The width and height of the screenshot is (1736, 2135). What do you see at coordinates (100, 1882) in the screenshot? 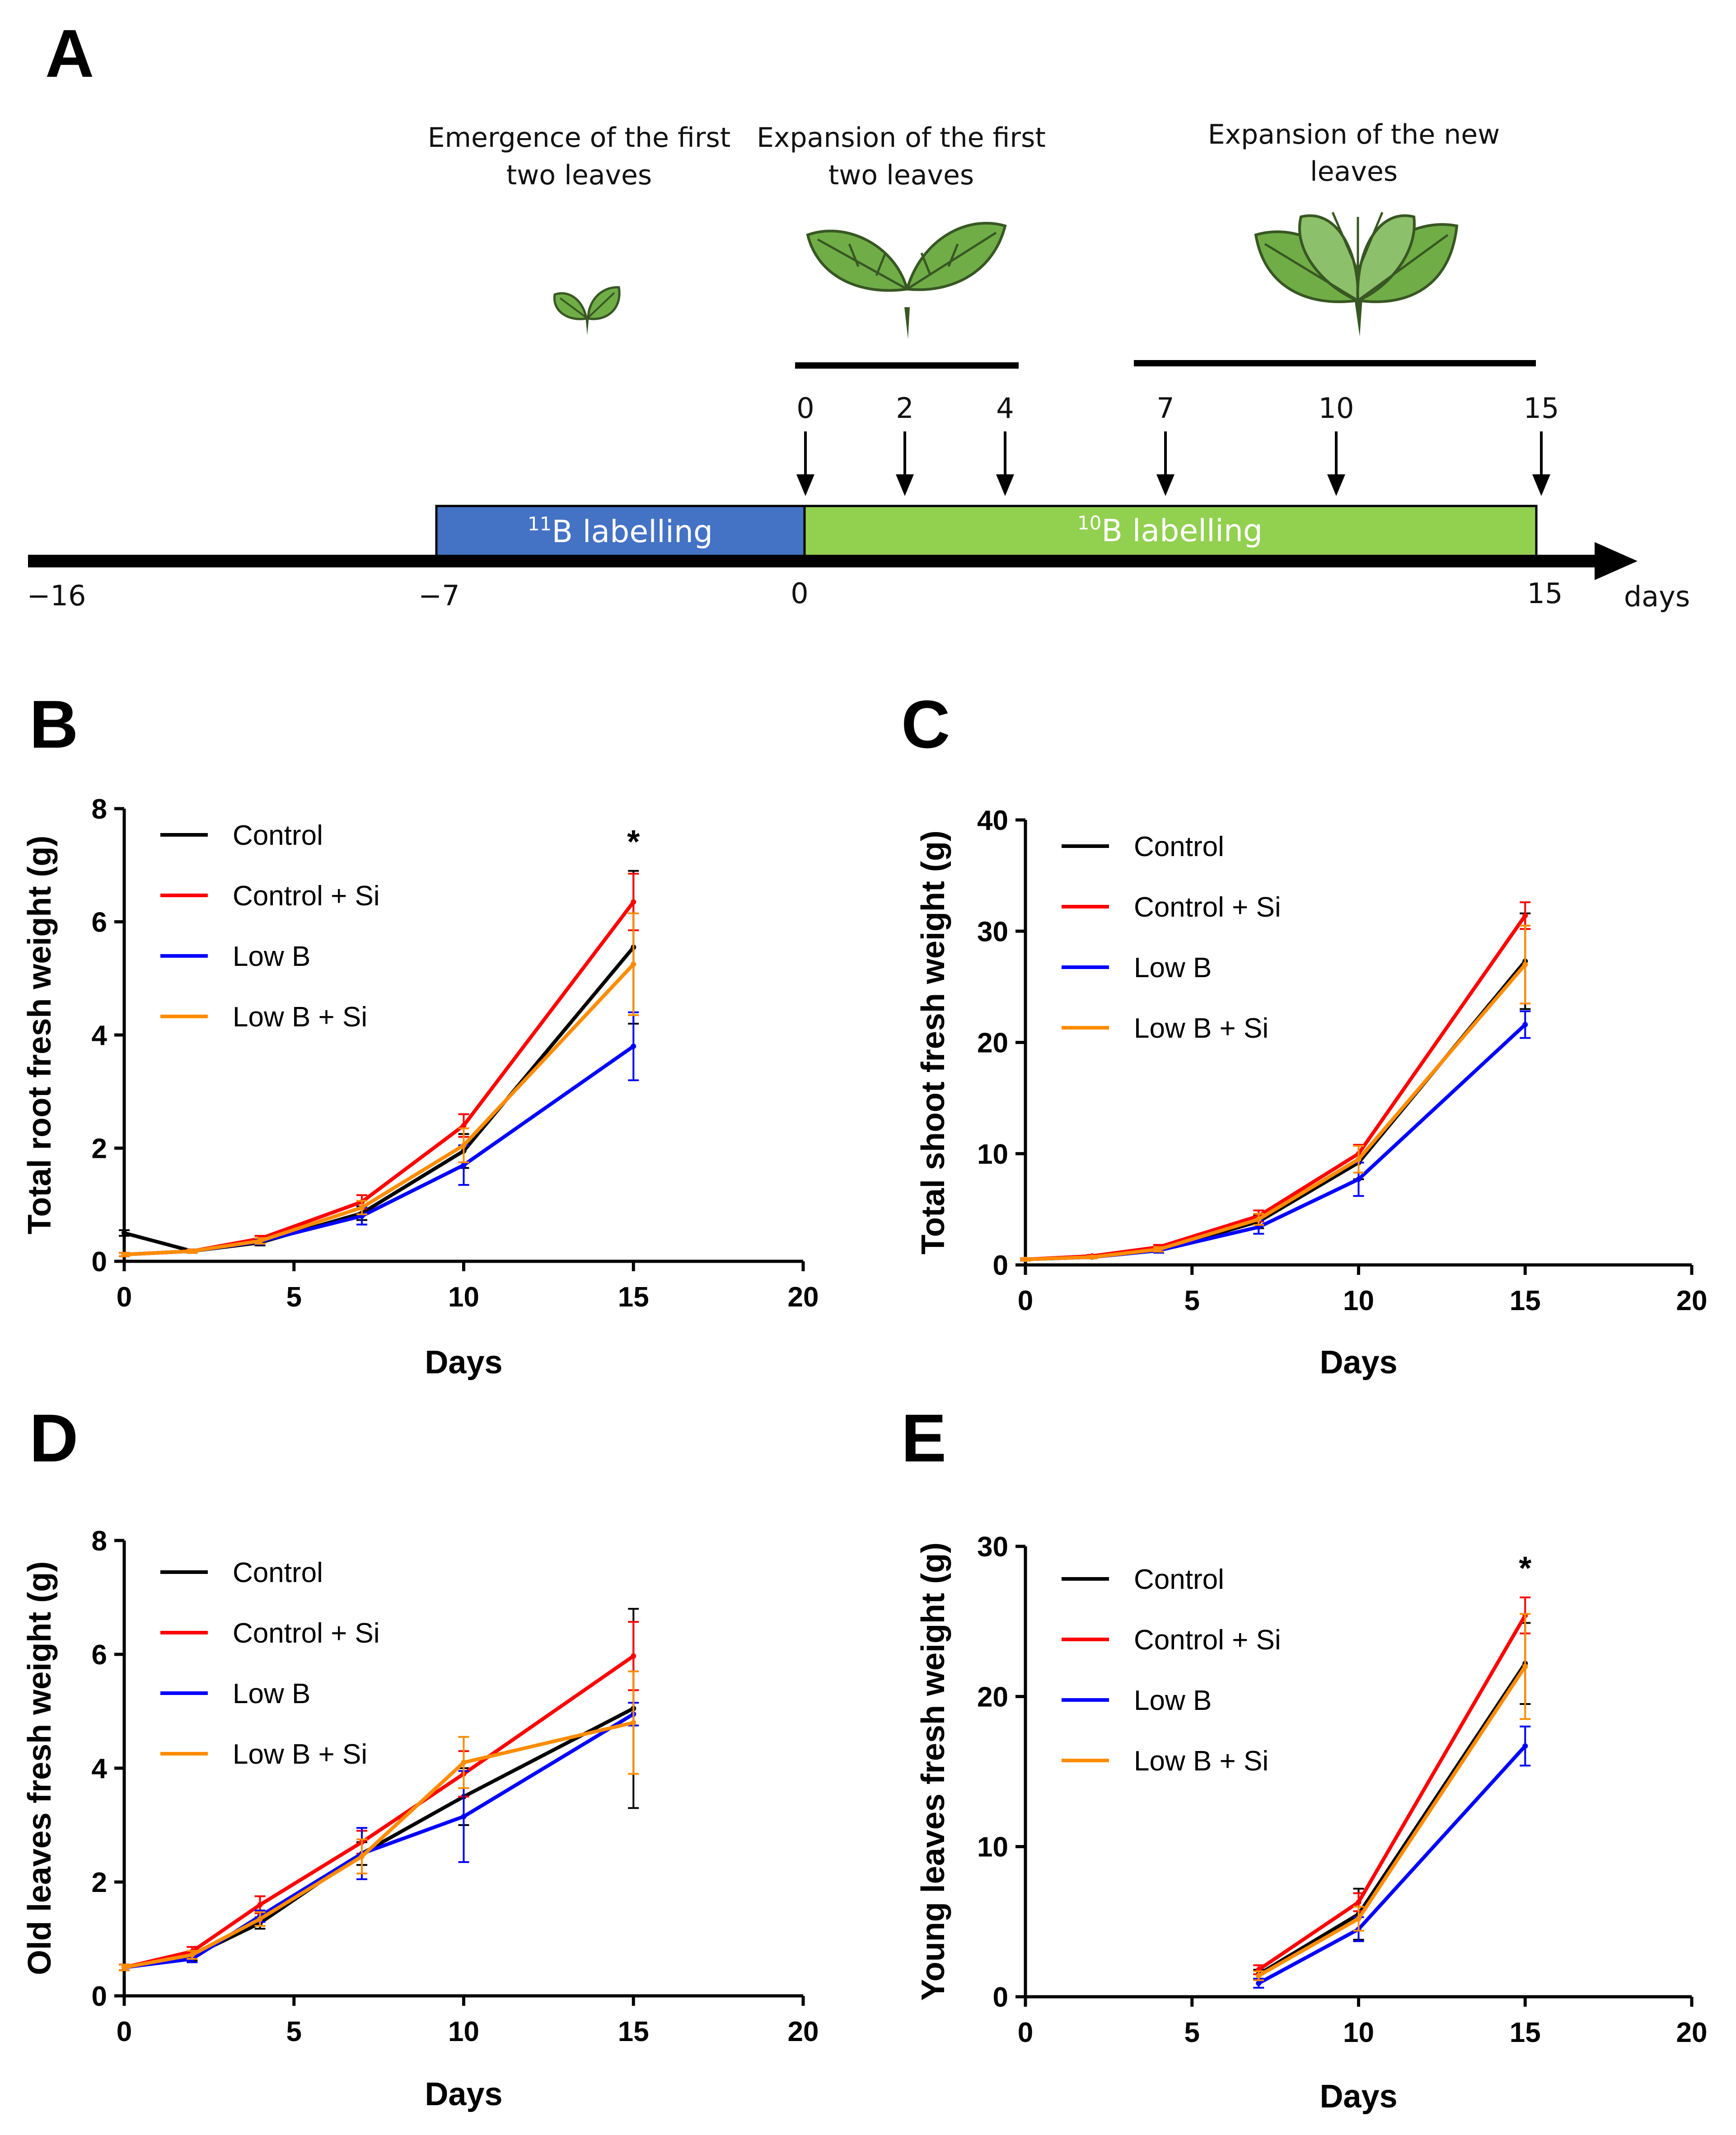
I see `y-tick-label: 2` at bounding box center [100, 1882].